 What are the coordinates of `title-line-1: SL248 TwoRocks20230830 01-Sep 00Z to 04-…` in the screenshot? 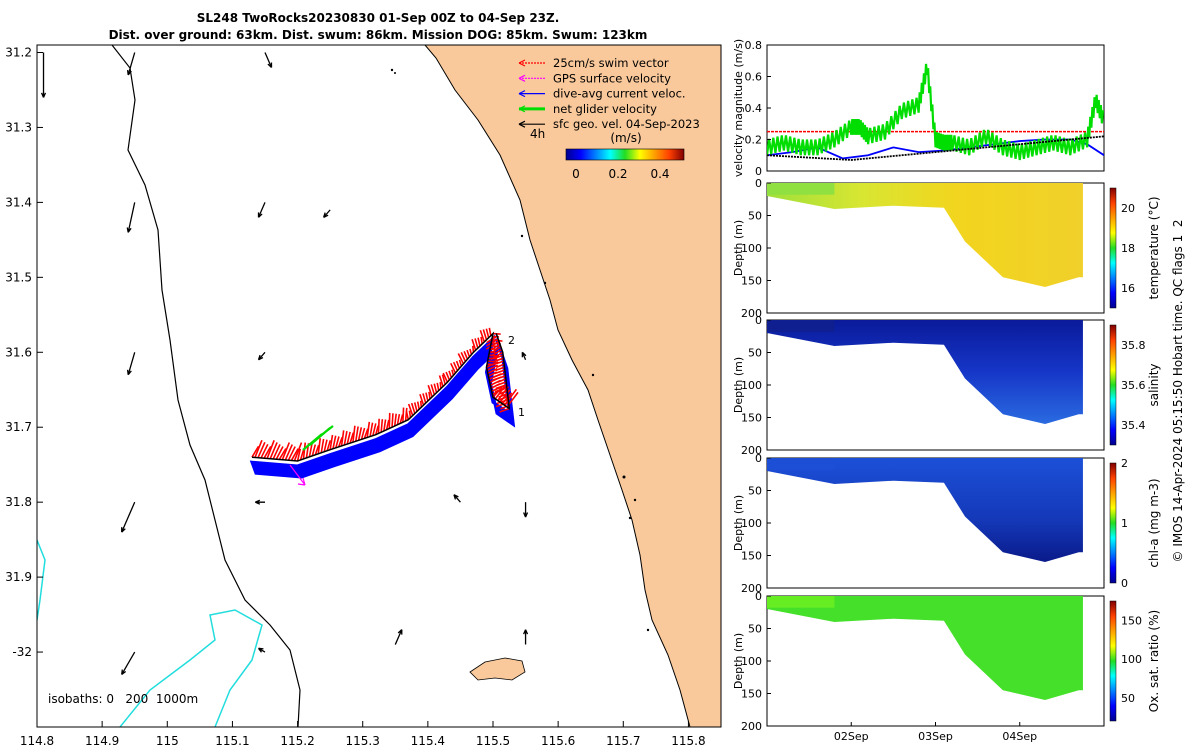 It's located at (378, 18).